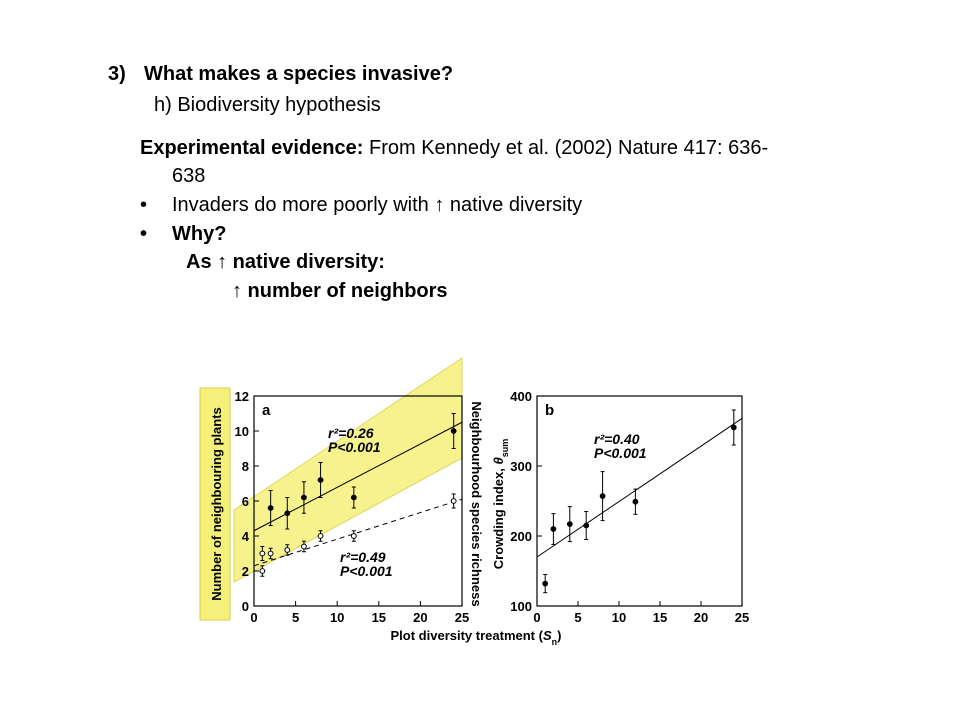 The image size is (960, 720). I want to click on y-tick-label: 12, so click(242, 396).